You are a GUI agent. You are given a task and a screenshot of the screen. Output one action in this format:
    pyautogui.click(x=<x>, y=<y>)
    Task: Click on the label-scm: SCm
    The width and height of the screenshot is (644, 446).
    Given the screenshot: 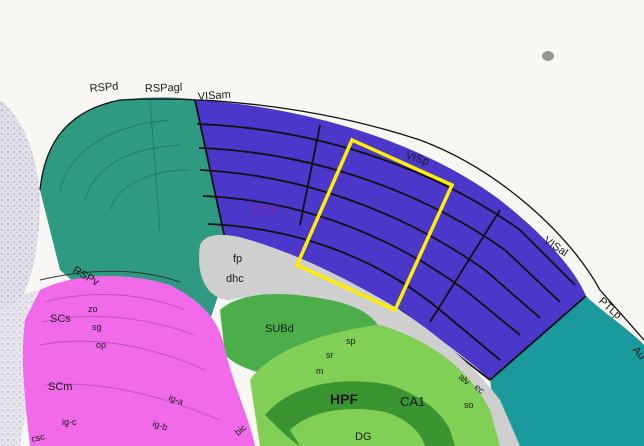 What is the action you would take?
    pyautogui.click(x=60, y=387)
    